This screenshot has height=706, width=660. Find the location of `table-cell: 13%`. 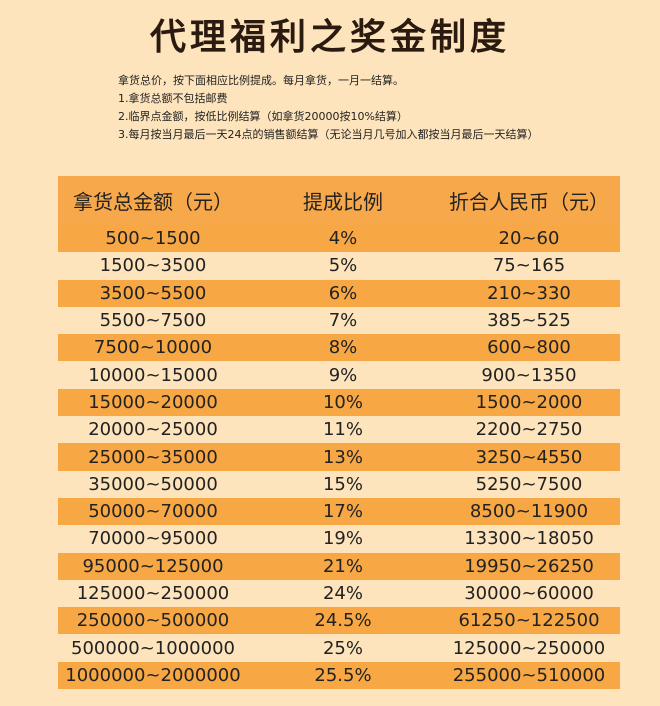

table-cell: 13% is located at coordinates (342, 457).